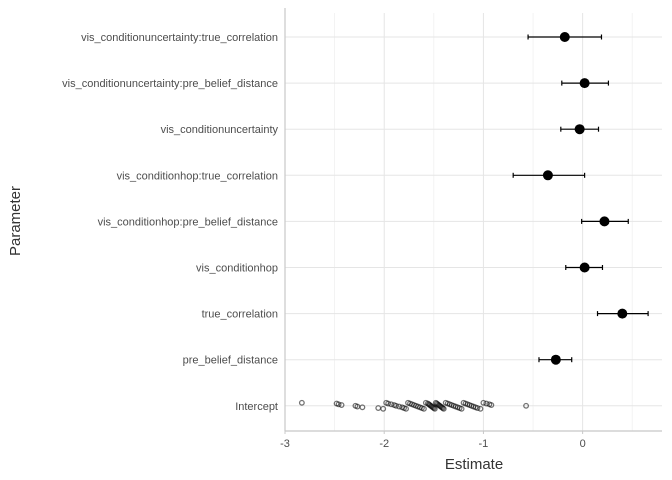 The width and height of the screenshot is (672, 480). Describe the element at coordinates (230, 361) in the screenshot. I see `y-tick-label: pre_belief_distance` at that location.